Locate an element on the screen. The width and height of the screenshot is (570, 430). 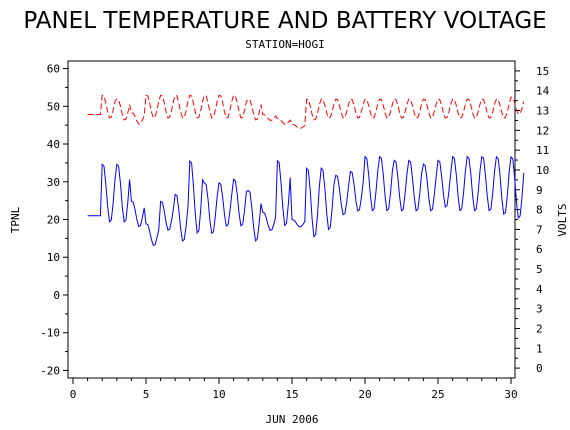
right-tick-label: 6 is located at coordinates (539, 249).